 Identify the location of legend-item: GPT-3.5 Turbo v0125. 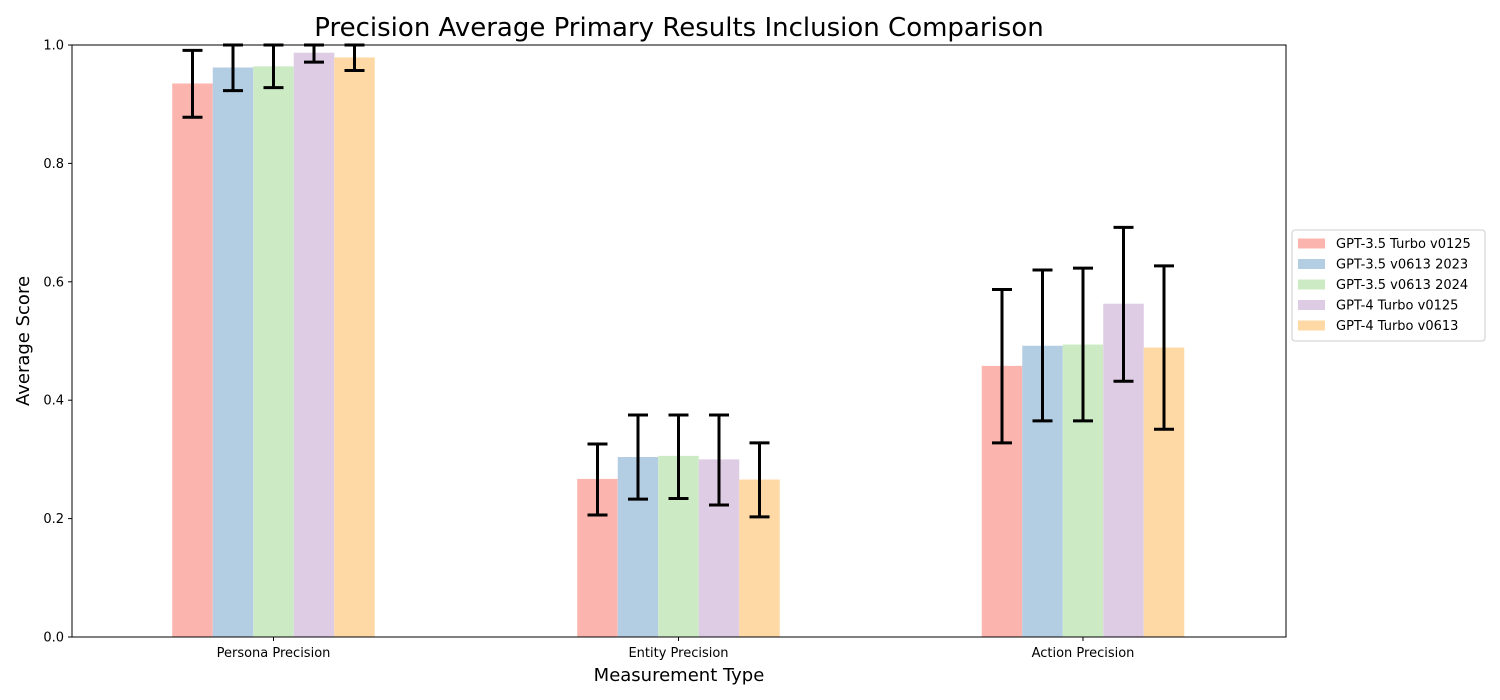
(1384, 244).